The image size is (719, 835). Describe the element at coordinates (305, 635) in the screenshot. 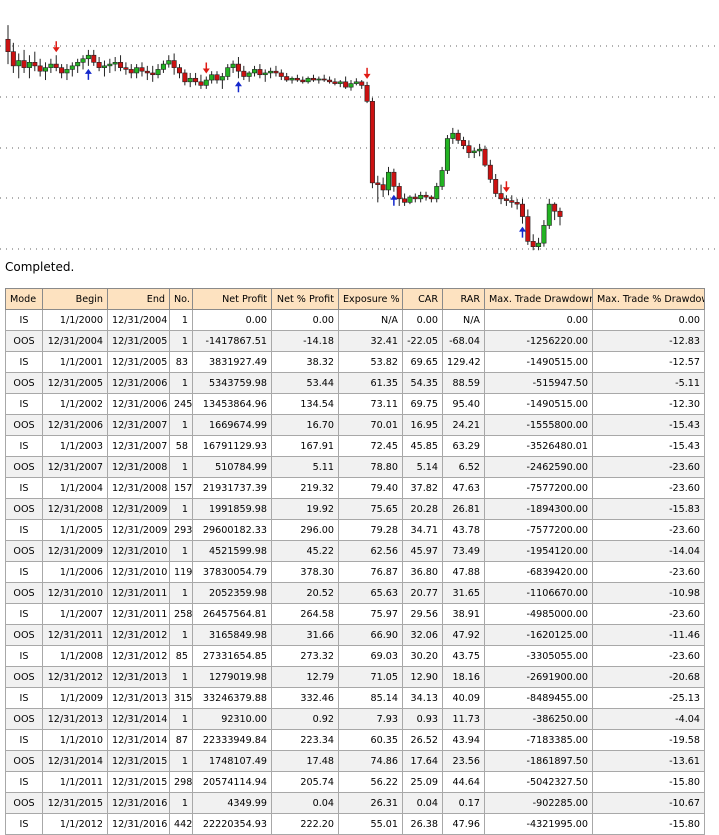

I see `cell-net-pct-profit: 31.66` at that location.